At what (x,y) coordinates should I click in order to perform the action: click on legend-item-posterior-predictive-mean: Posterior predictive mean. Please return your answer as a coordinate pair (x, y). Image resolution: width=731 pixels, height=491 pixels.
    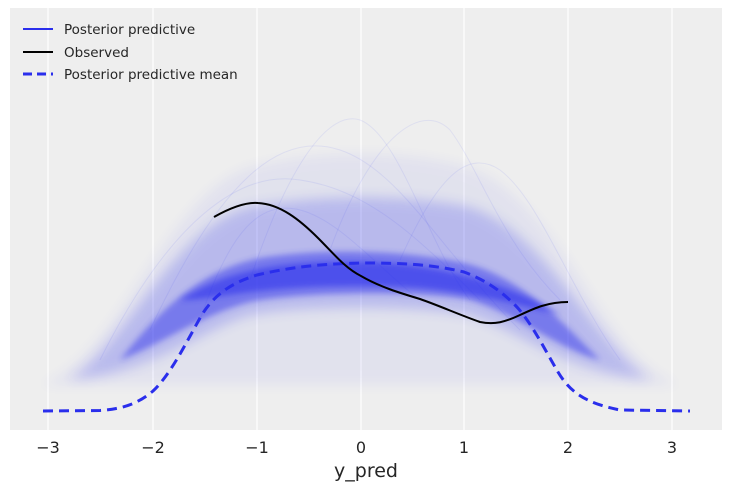
    Looking at the image, I should click on (130, 75).